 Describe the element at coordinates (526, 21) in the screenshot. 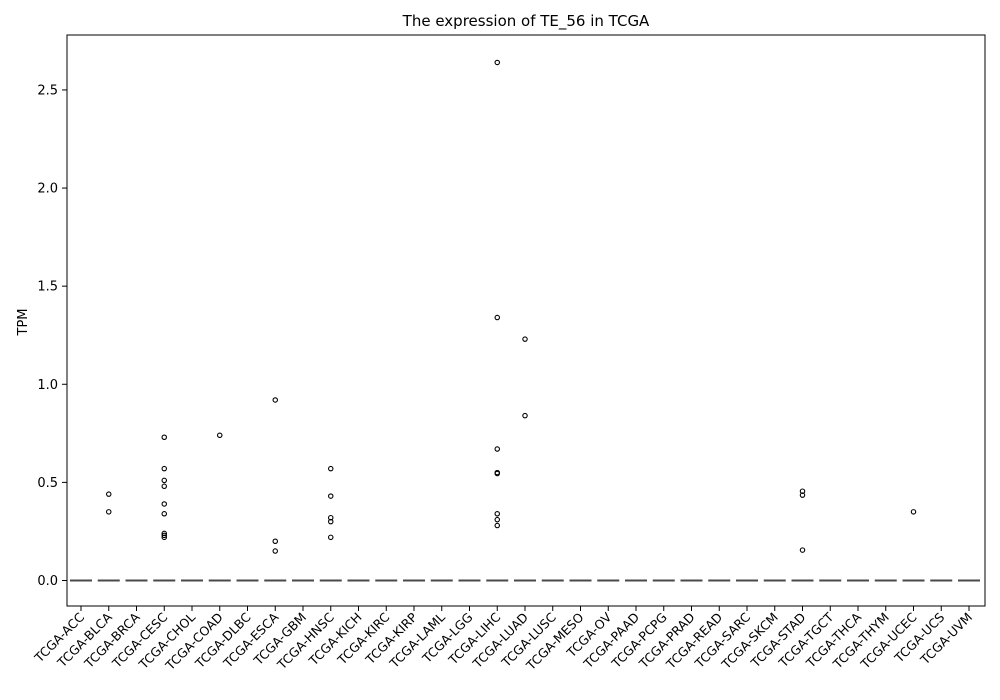

I see `chart-title: The expression of TE_56 in TCGA` at that location.